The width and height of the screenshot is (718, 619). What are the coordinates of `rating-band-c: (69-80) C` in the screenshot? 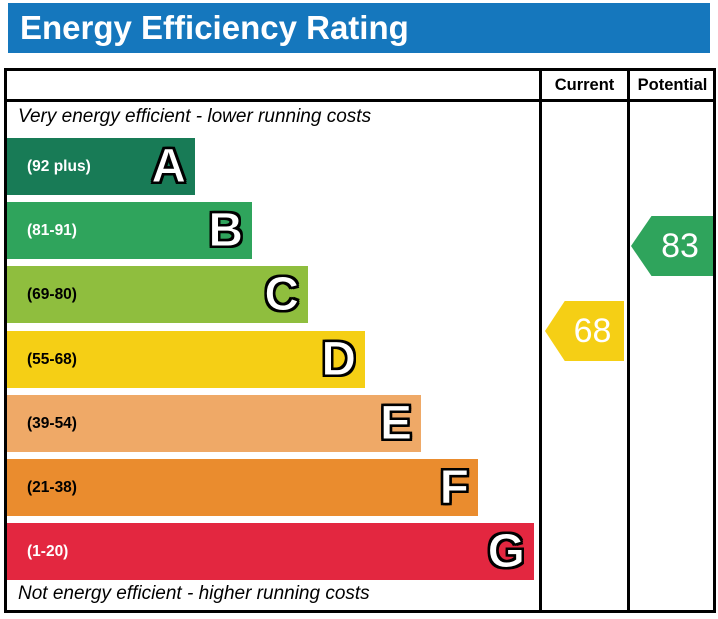 It's located at (157, 294).